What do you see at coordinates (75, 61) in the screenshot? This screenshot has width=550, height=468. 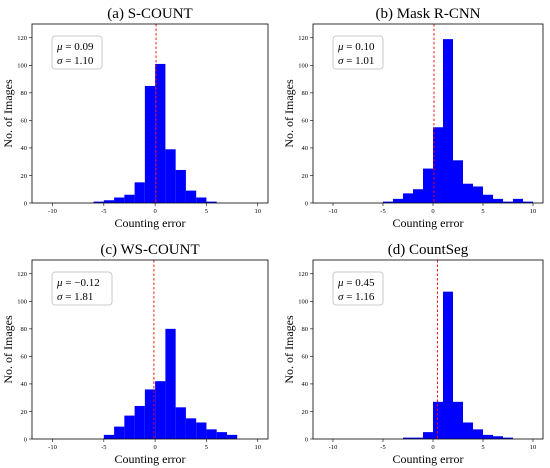 I see `sigma-stat: σ = 1.10` at bounding box center [75, 61].